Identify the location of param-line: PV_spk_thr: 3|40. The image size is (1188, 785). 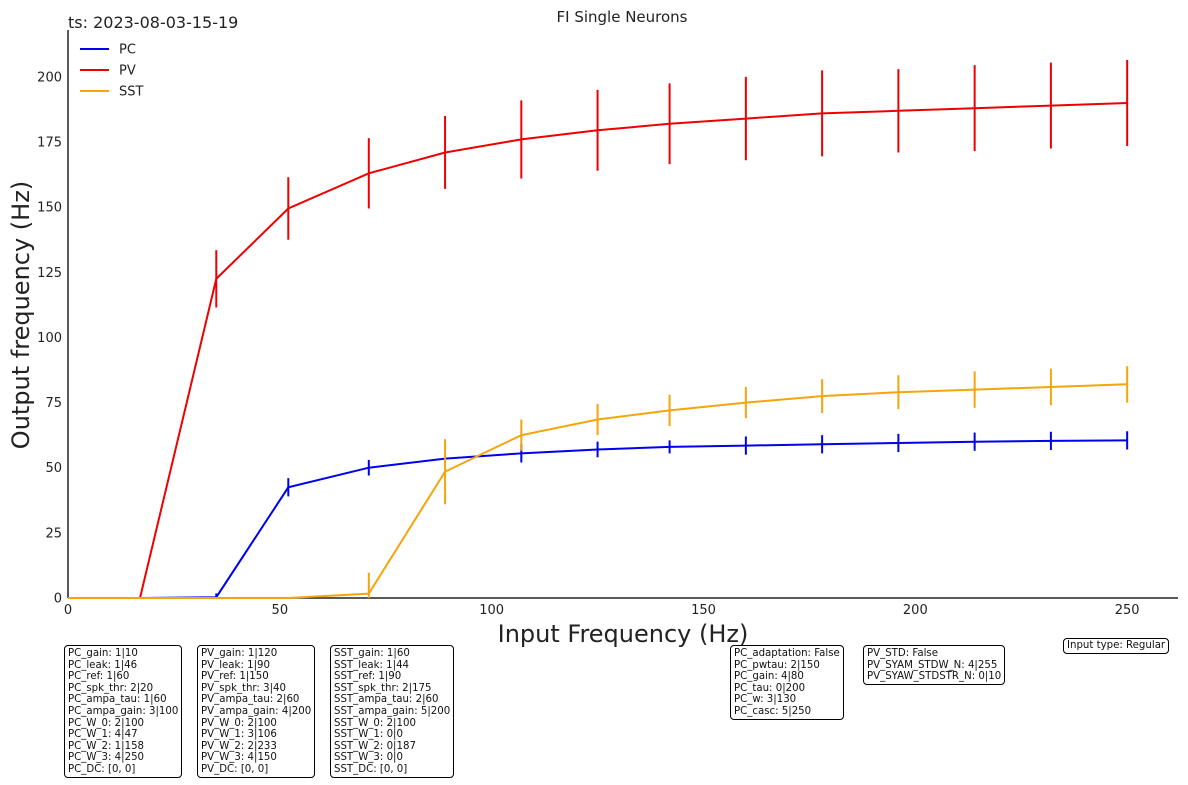
(243, 688).